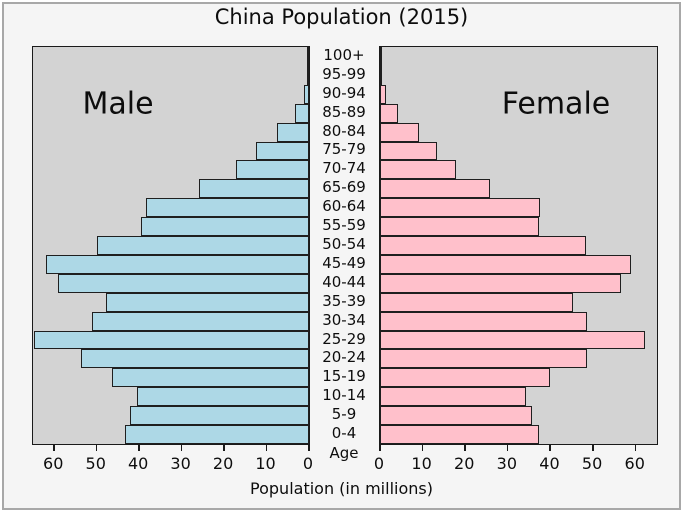  What do you see at coordinates (344, 414) in the screenshot?
I see `age-tick-label-5-9: 5-9` at bounding box center [344, 414].